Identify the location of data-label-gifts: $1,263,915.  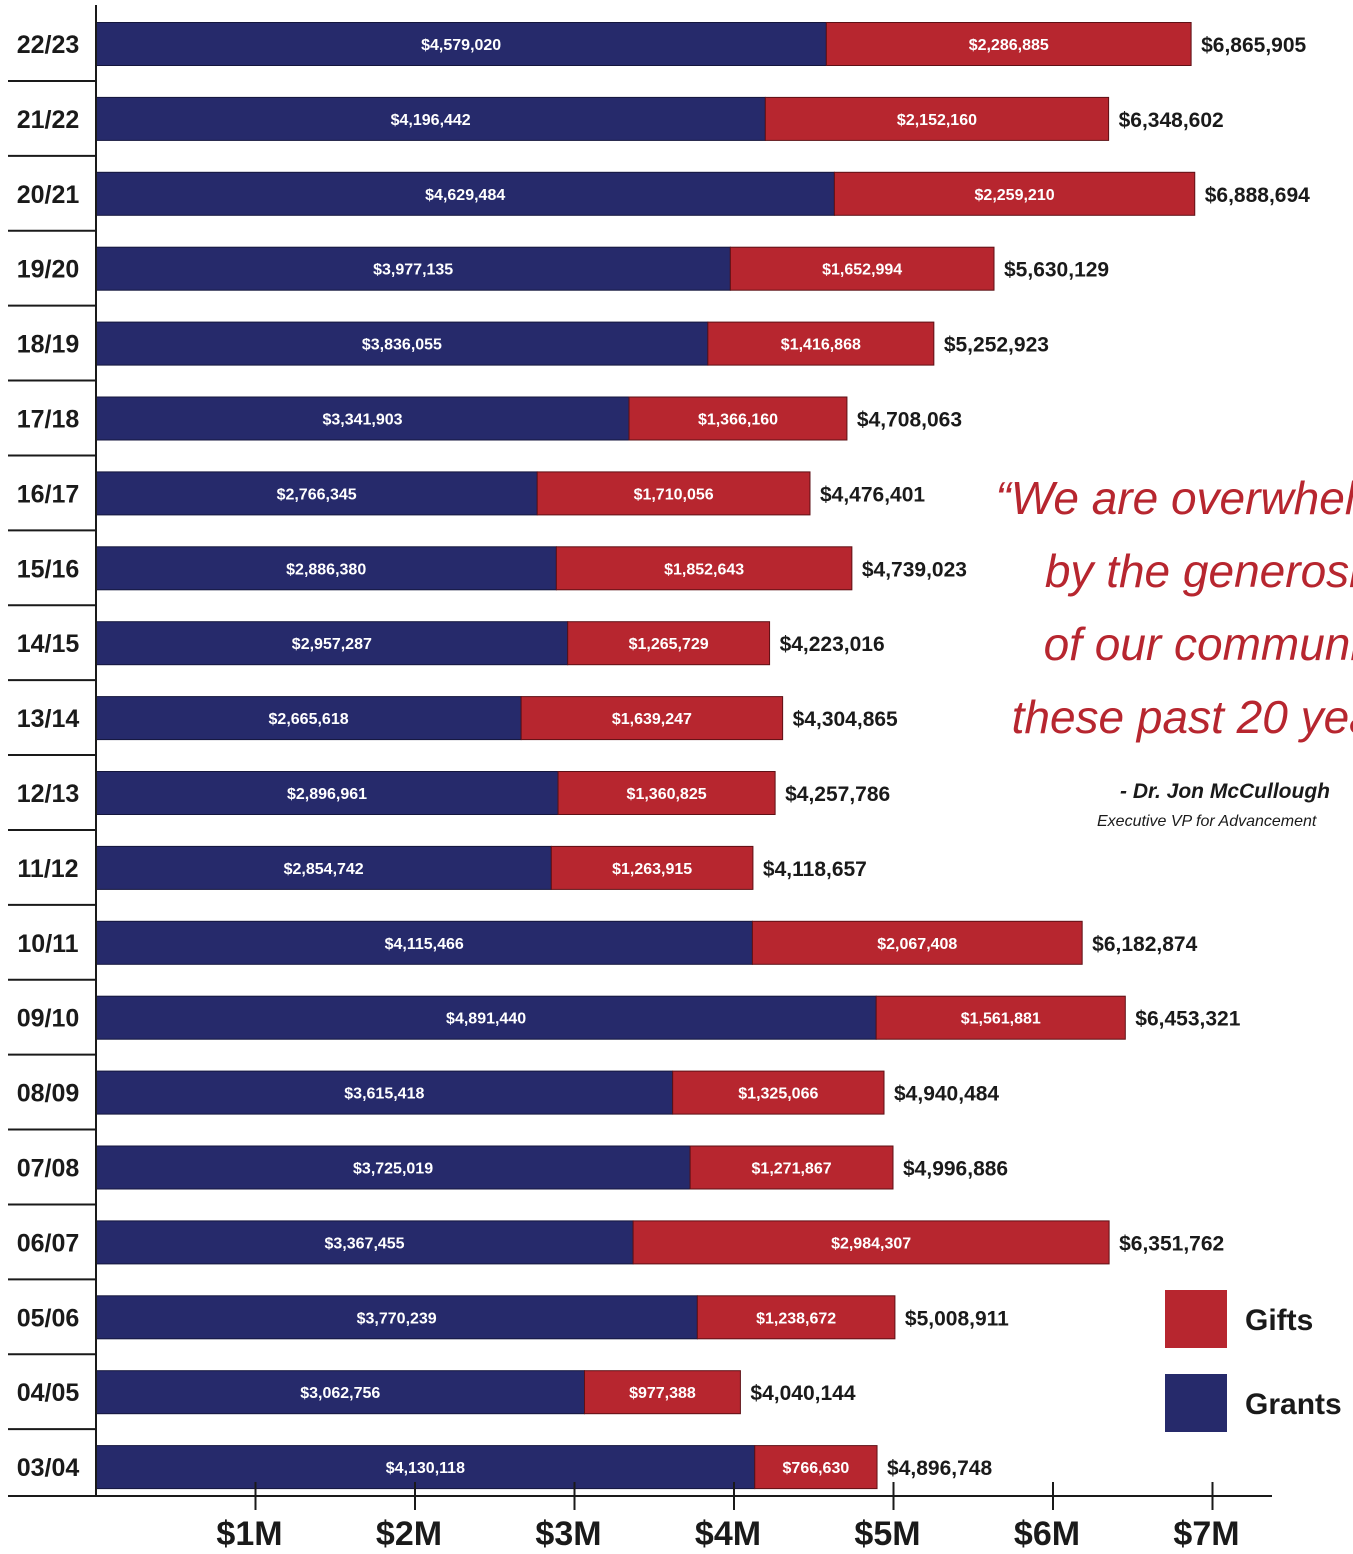
(652, 869).